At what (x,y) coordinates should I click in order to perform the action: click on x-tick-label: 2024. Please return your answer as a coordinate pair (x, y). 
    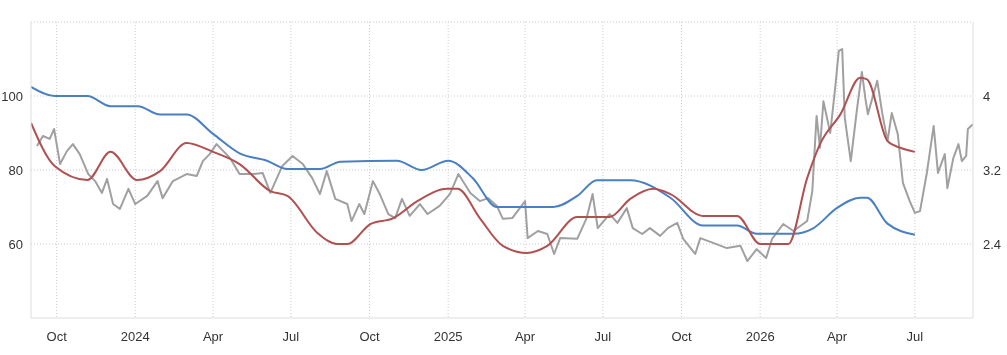
    Looking at the image, I should click on (135, 337).